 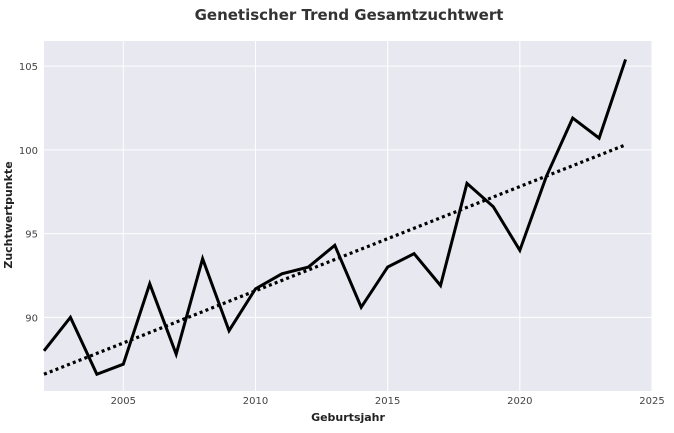 What do you see at coordinates (519, 401) in the screenshot?
I see `x-tick-label: 2020` at bounding box center [519, 401].